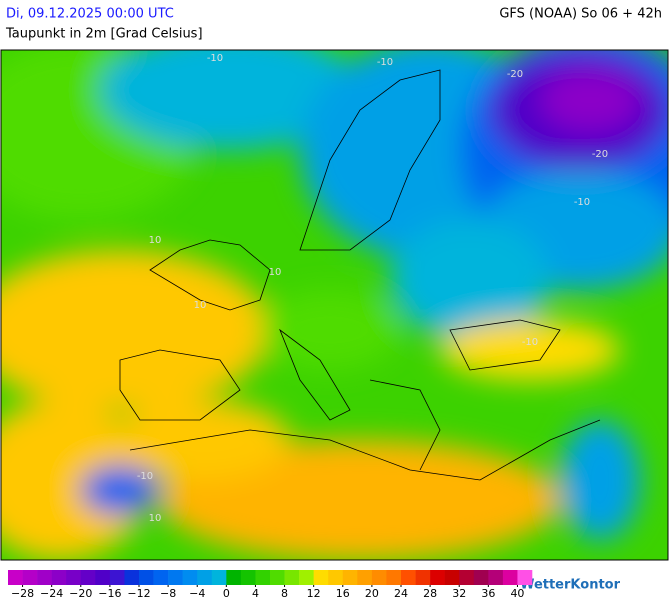 This screenshot has width=669, height=604. Describe the element at coordinates (343, 593) in the screenshot. I see `colorbar-label: 16` at that location.